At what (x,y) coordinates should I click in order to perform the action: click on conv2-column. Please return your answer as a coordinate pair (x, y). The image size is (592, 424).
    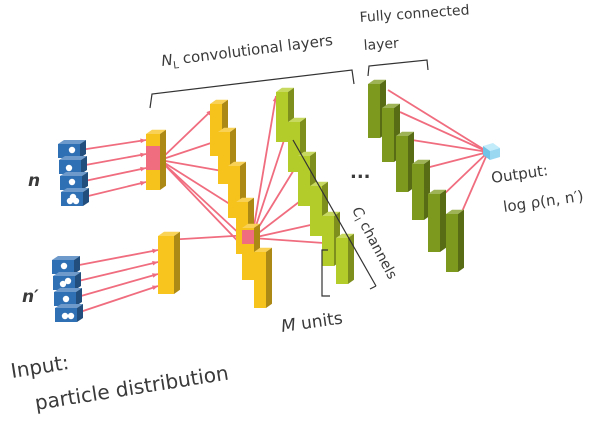
    Looking at the image, I should click on (345, 258).